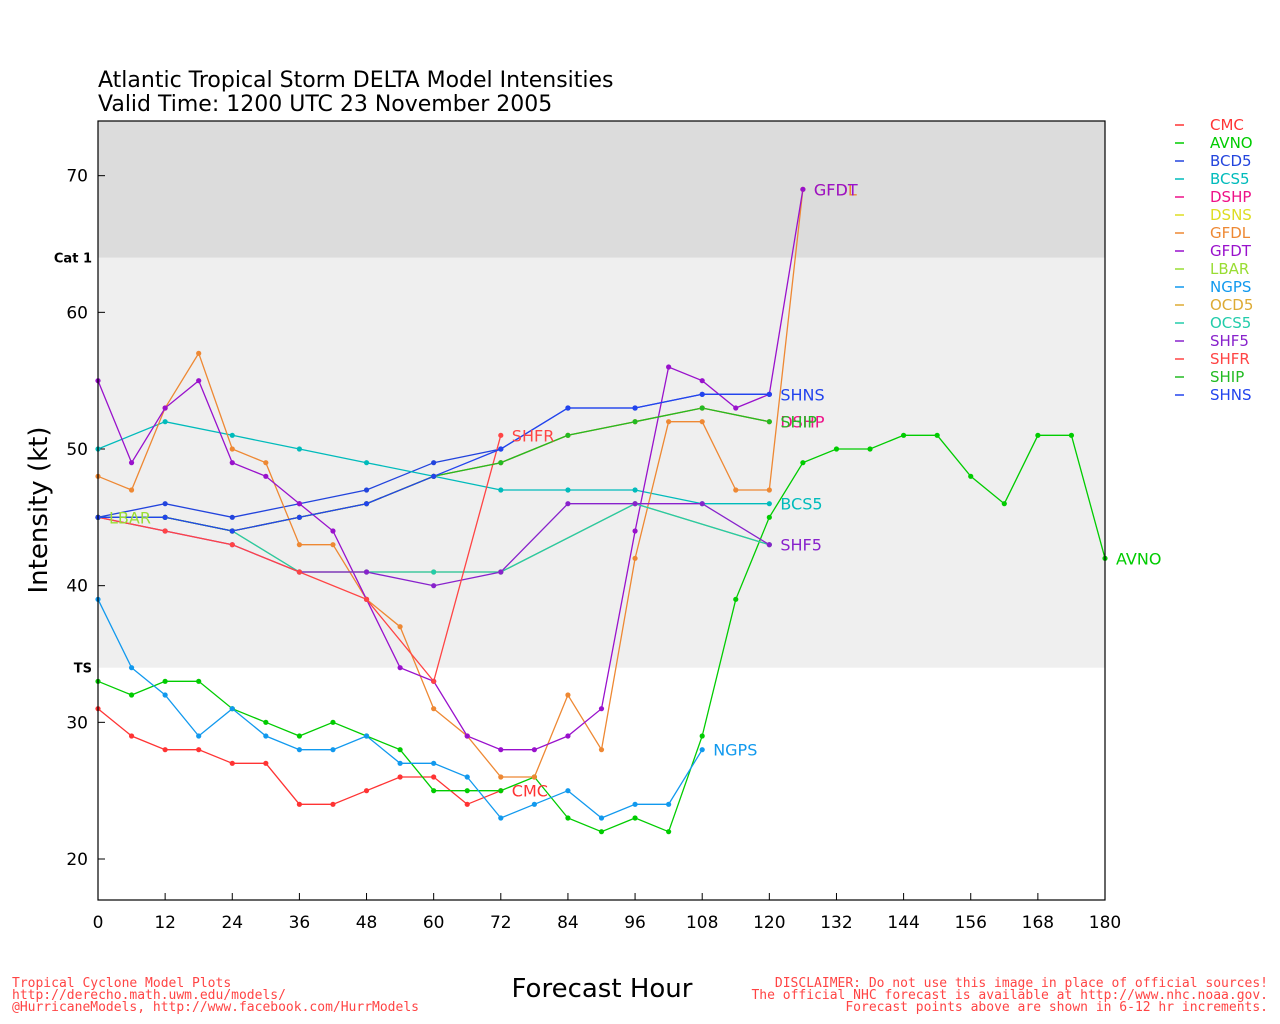  What do you see at coordinates (83, 669) in the screenshot?
I see `band-label: TS` at bounding box center [83, 669].